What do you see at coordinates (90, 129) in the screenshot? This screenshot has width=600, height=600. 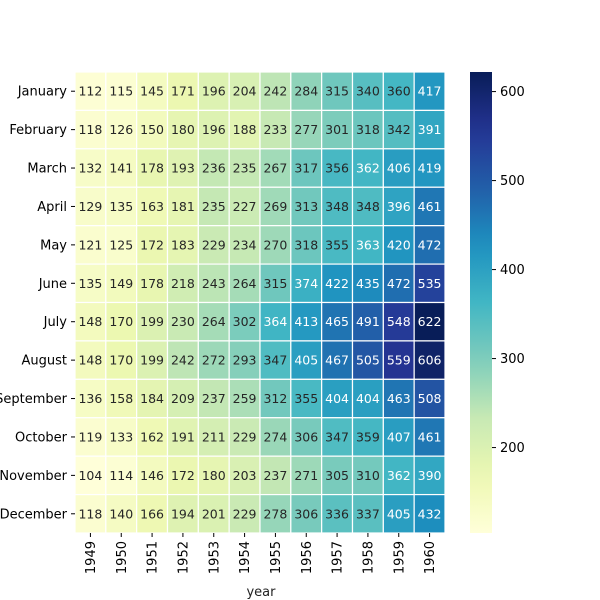 I see `cell-value-label: 118` at bounding box center [90, 129].